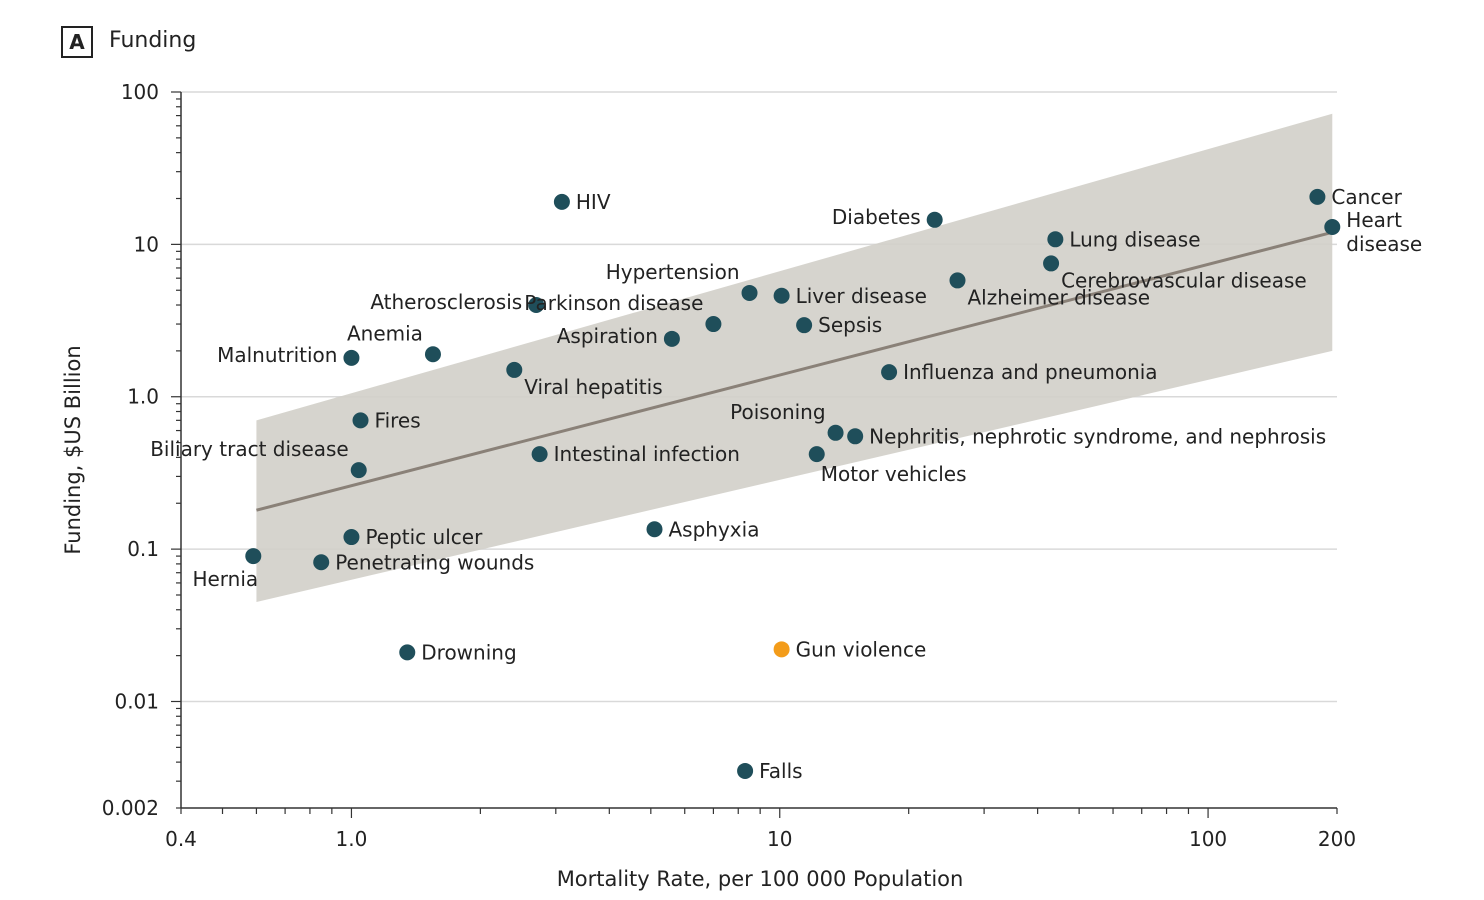  Describe the element at coordinates (777, 412) in the screenshot. I see `point-label: Poisoning` at that location.